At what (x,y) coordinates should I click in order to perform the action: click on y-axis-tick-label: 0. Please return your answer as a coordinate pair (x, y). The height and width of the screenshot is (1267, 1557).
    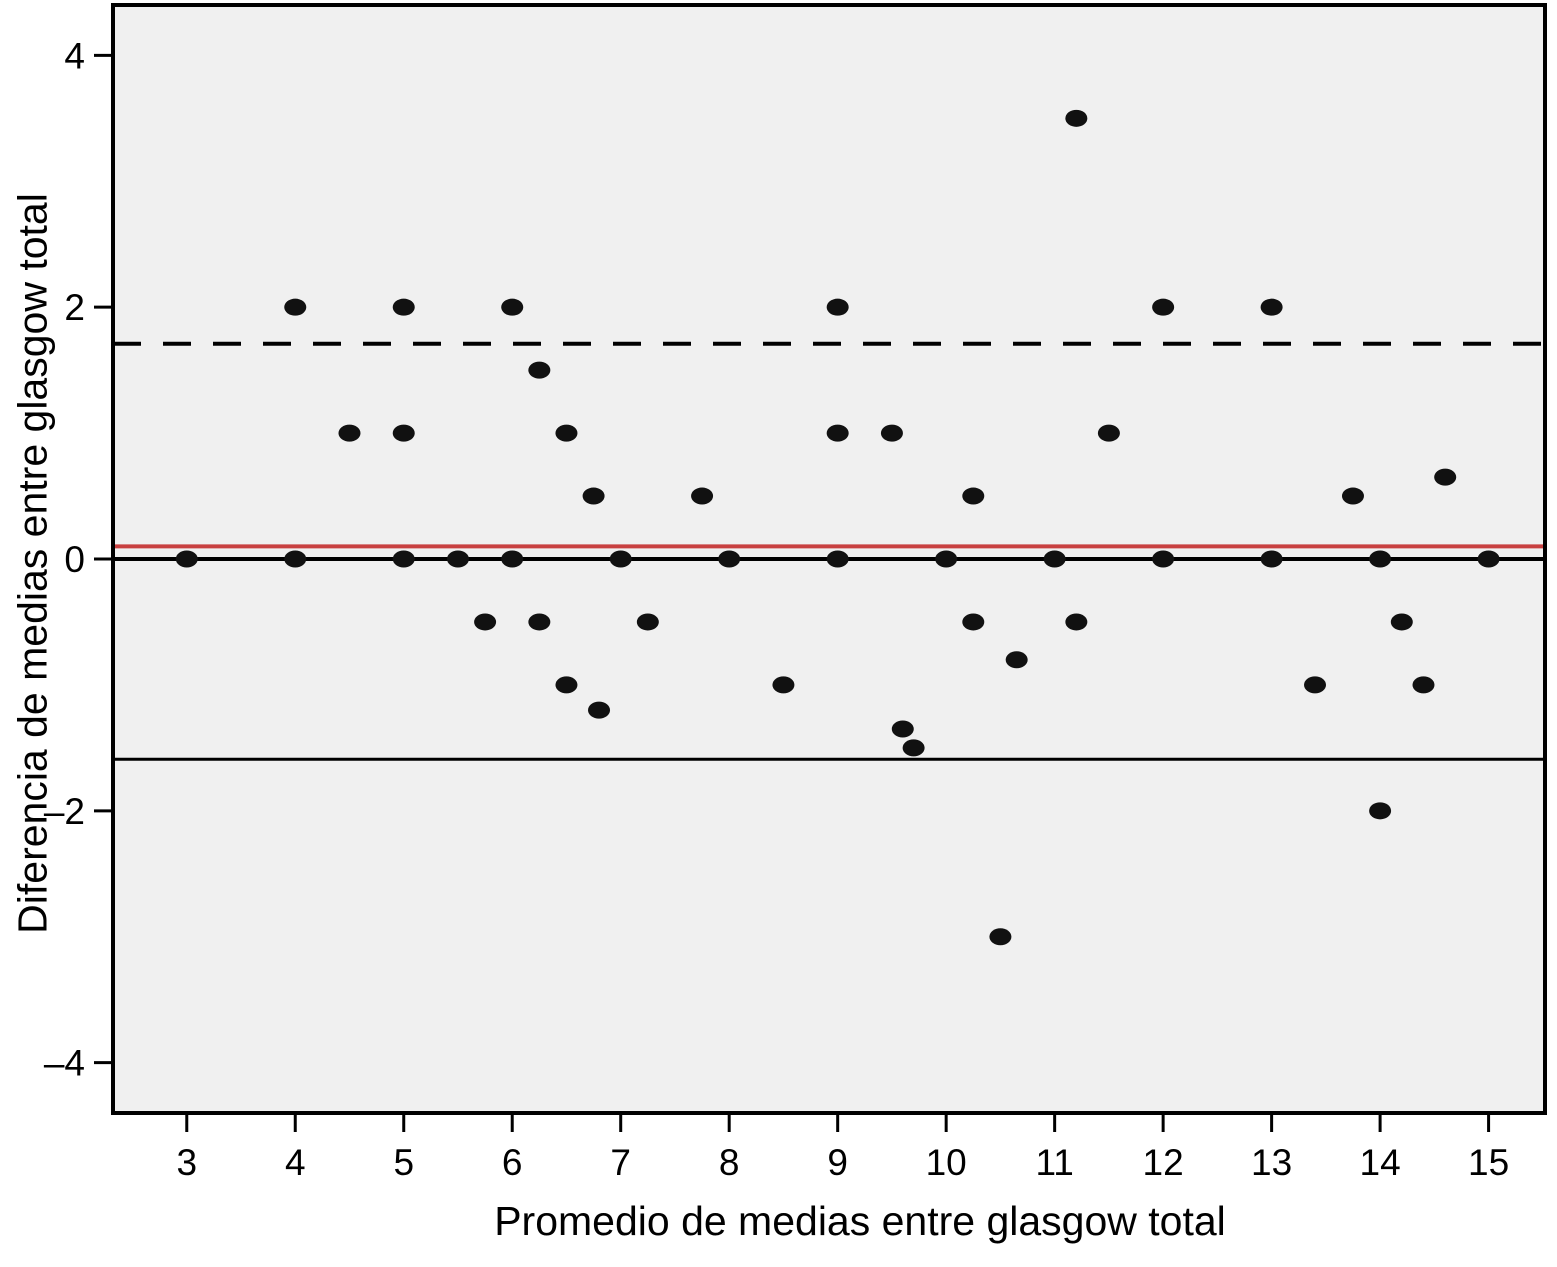
    Looking at the image, I should click on (74, 559).